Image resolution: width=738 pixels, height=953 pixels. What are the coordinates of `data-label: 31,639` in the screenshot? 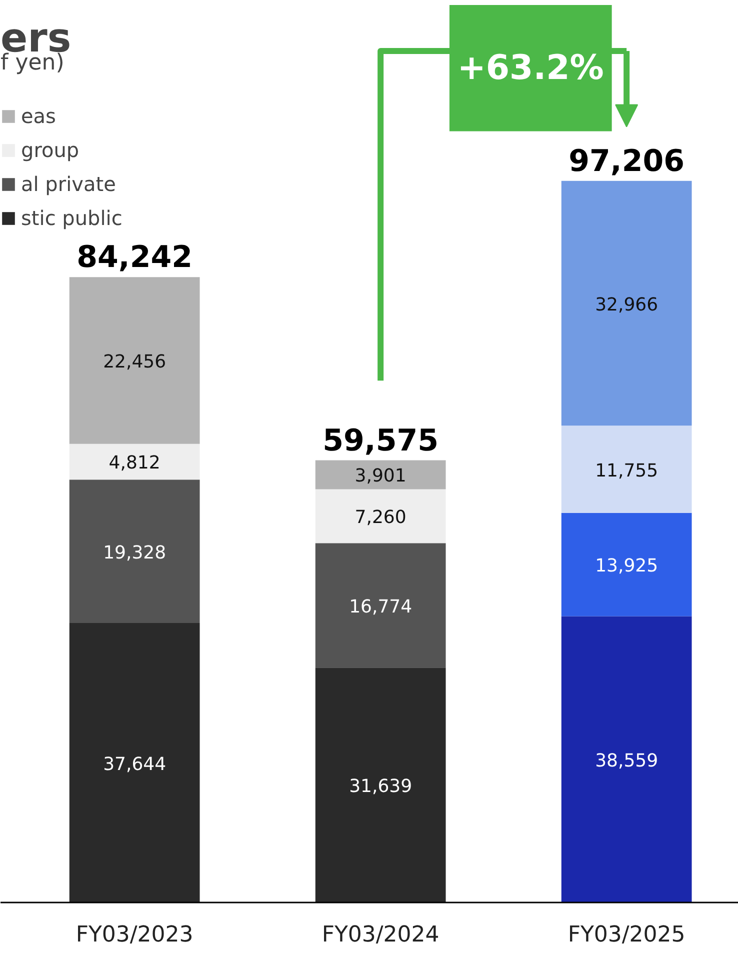 It's located at (380, 787).